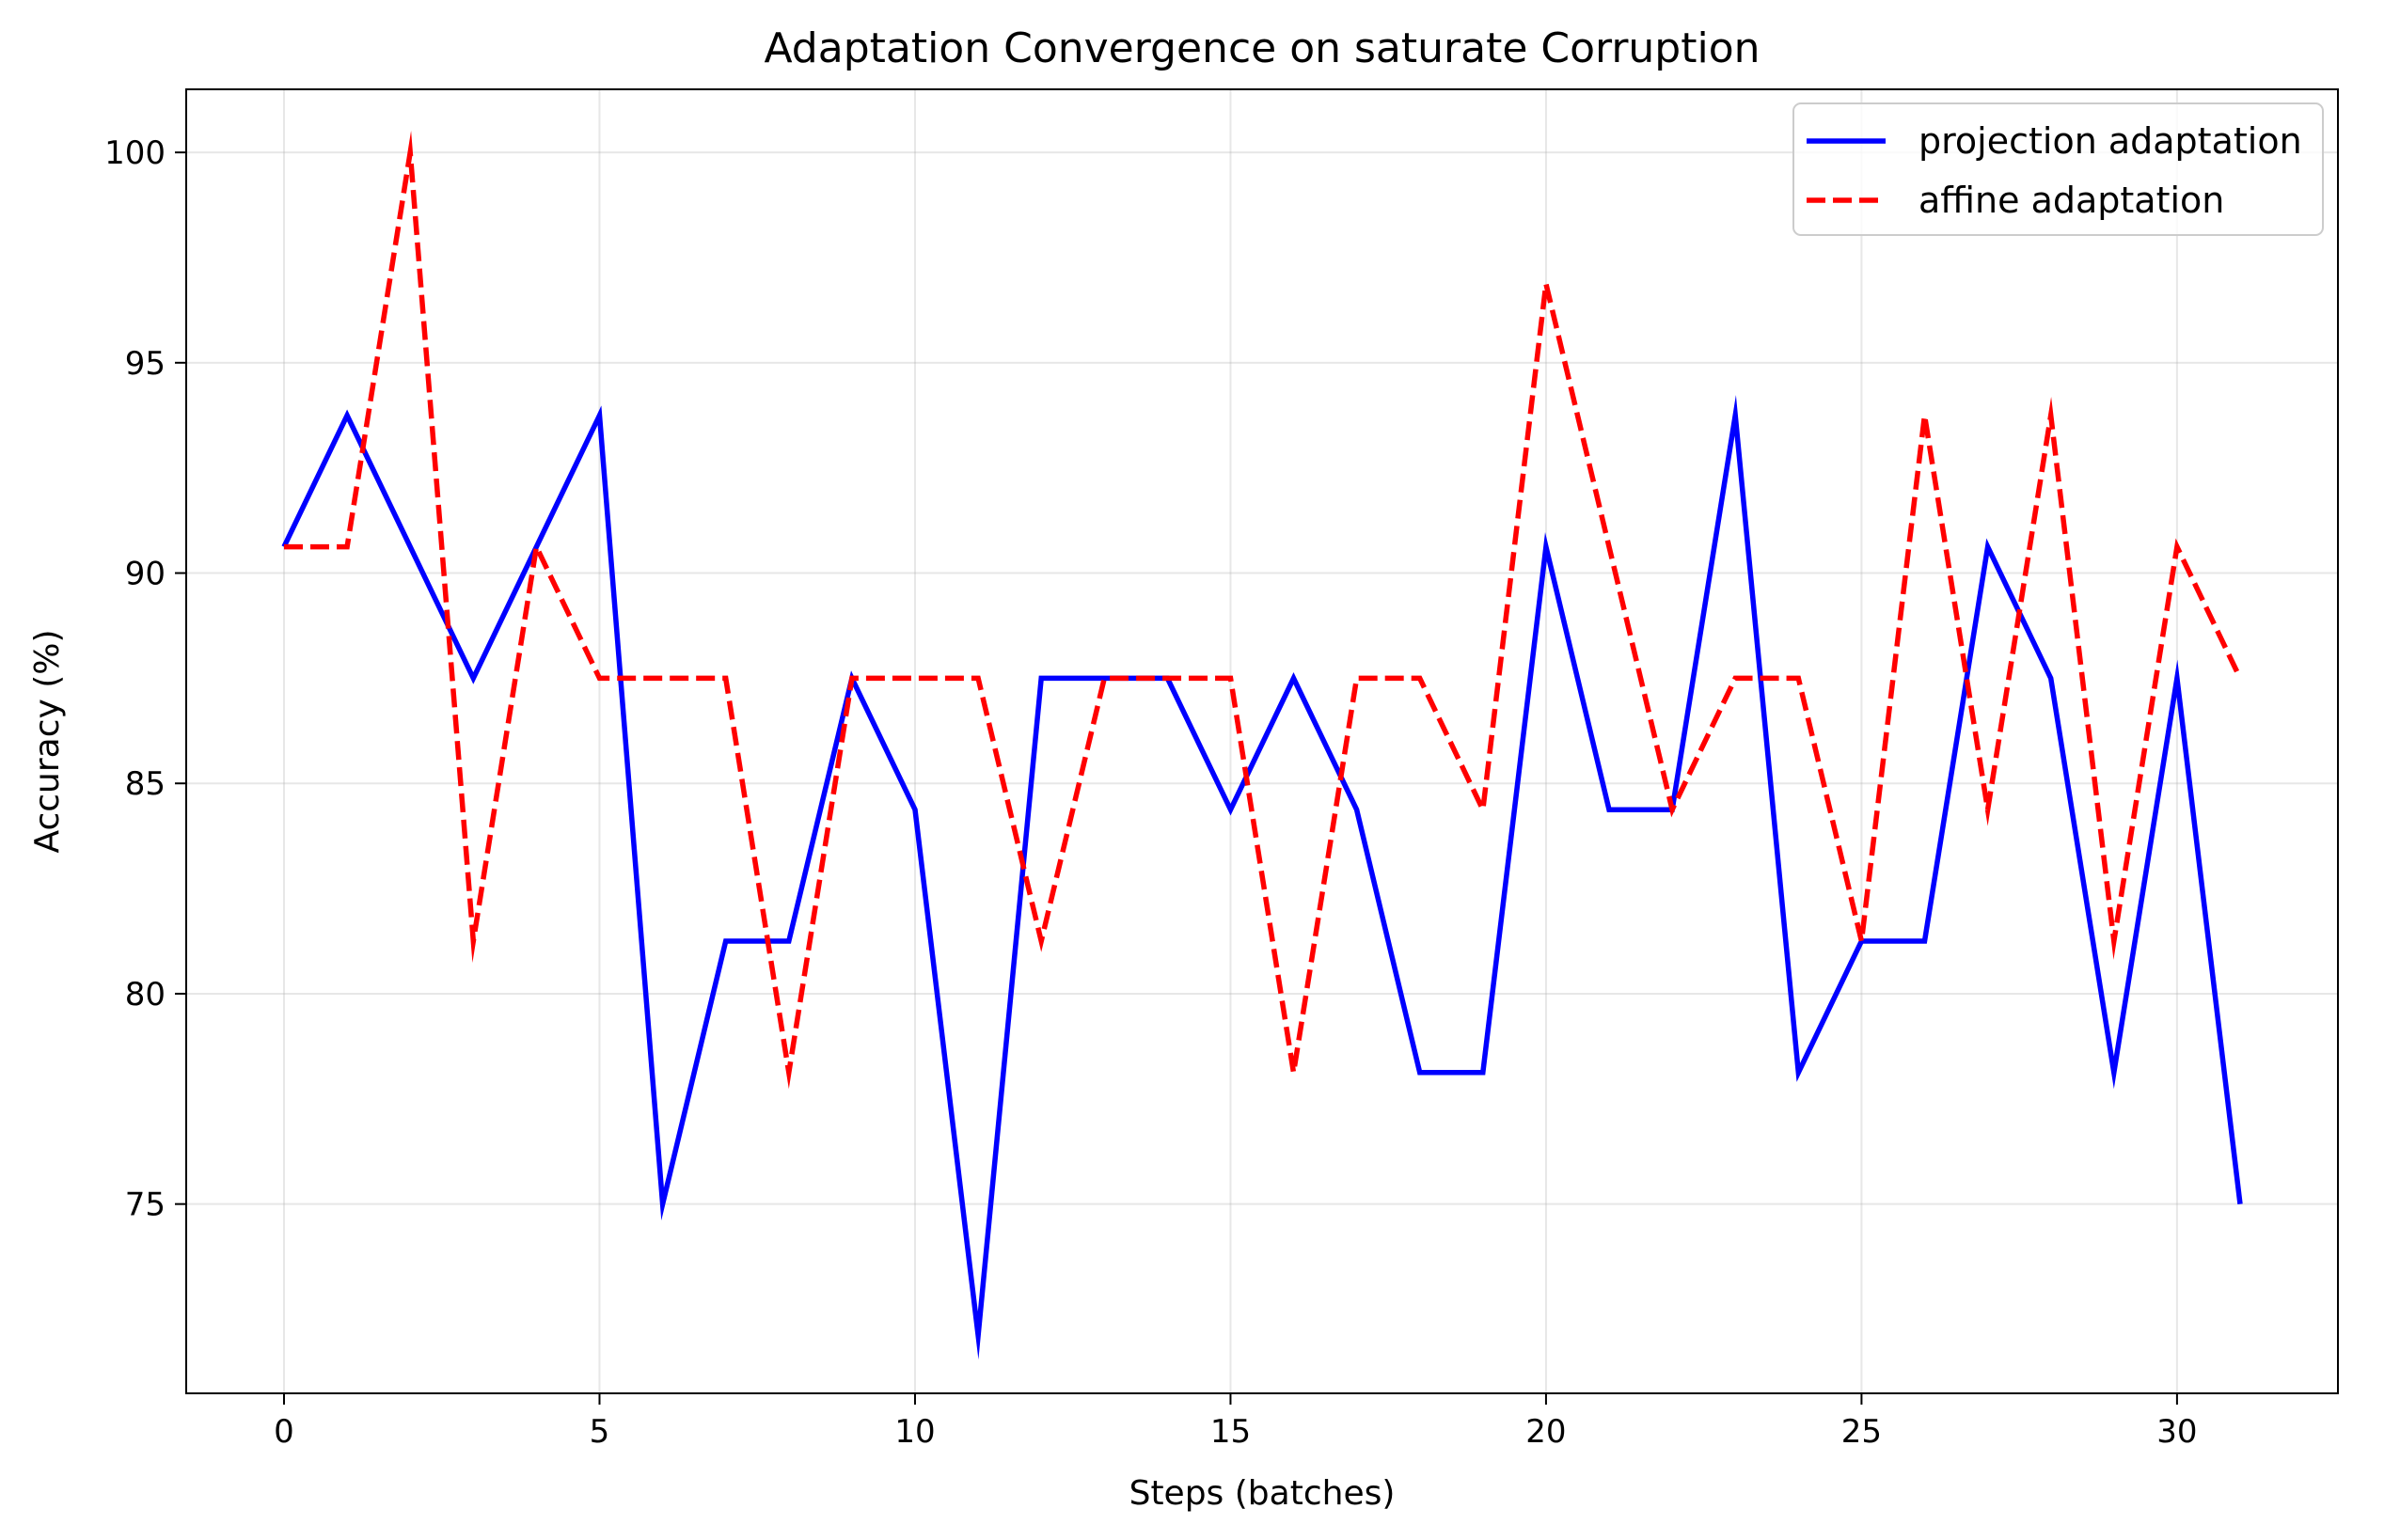 This screenshot has height=1540, width=2400. I want to click on y-tick-label: 95, so click(145, 364).